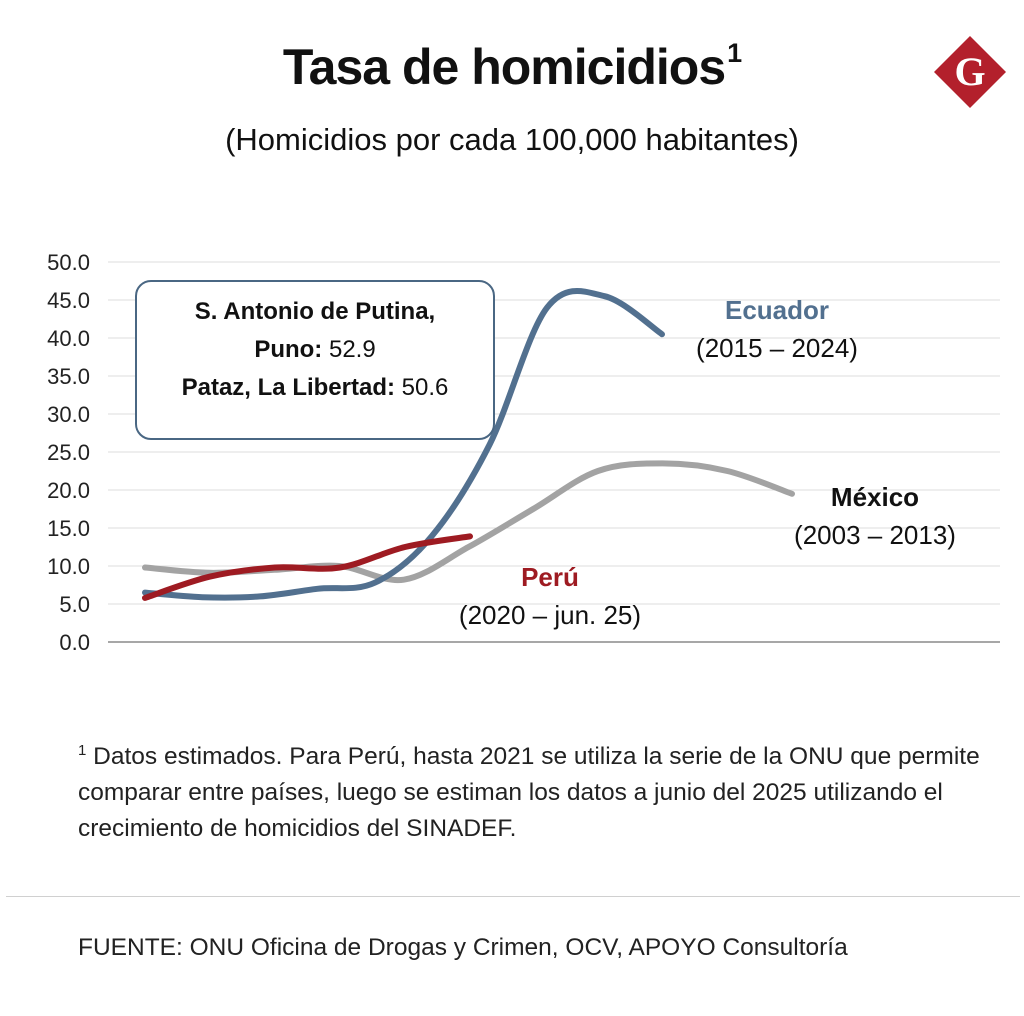  What do you see at coordinates (512, 66) in the screenshot?
I see `chart-title: Tasa de homicidios1` at bounding box center [512, 66].